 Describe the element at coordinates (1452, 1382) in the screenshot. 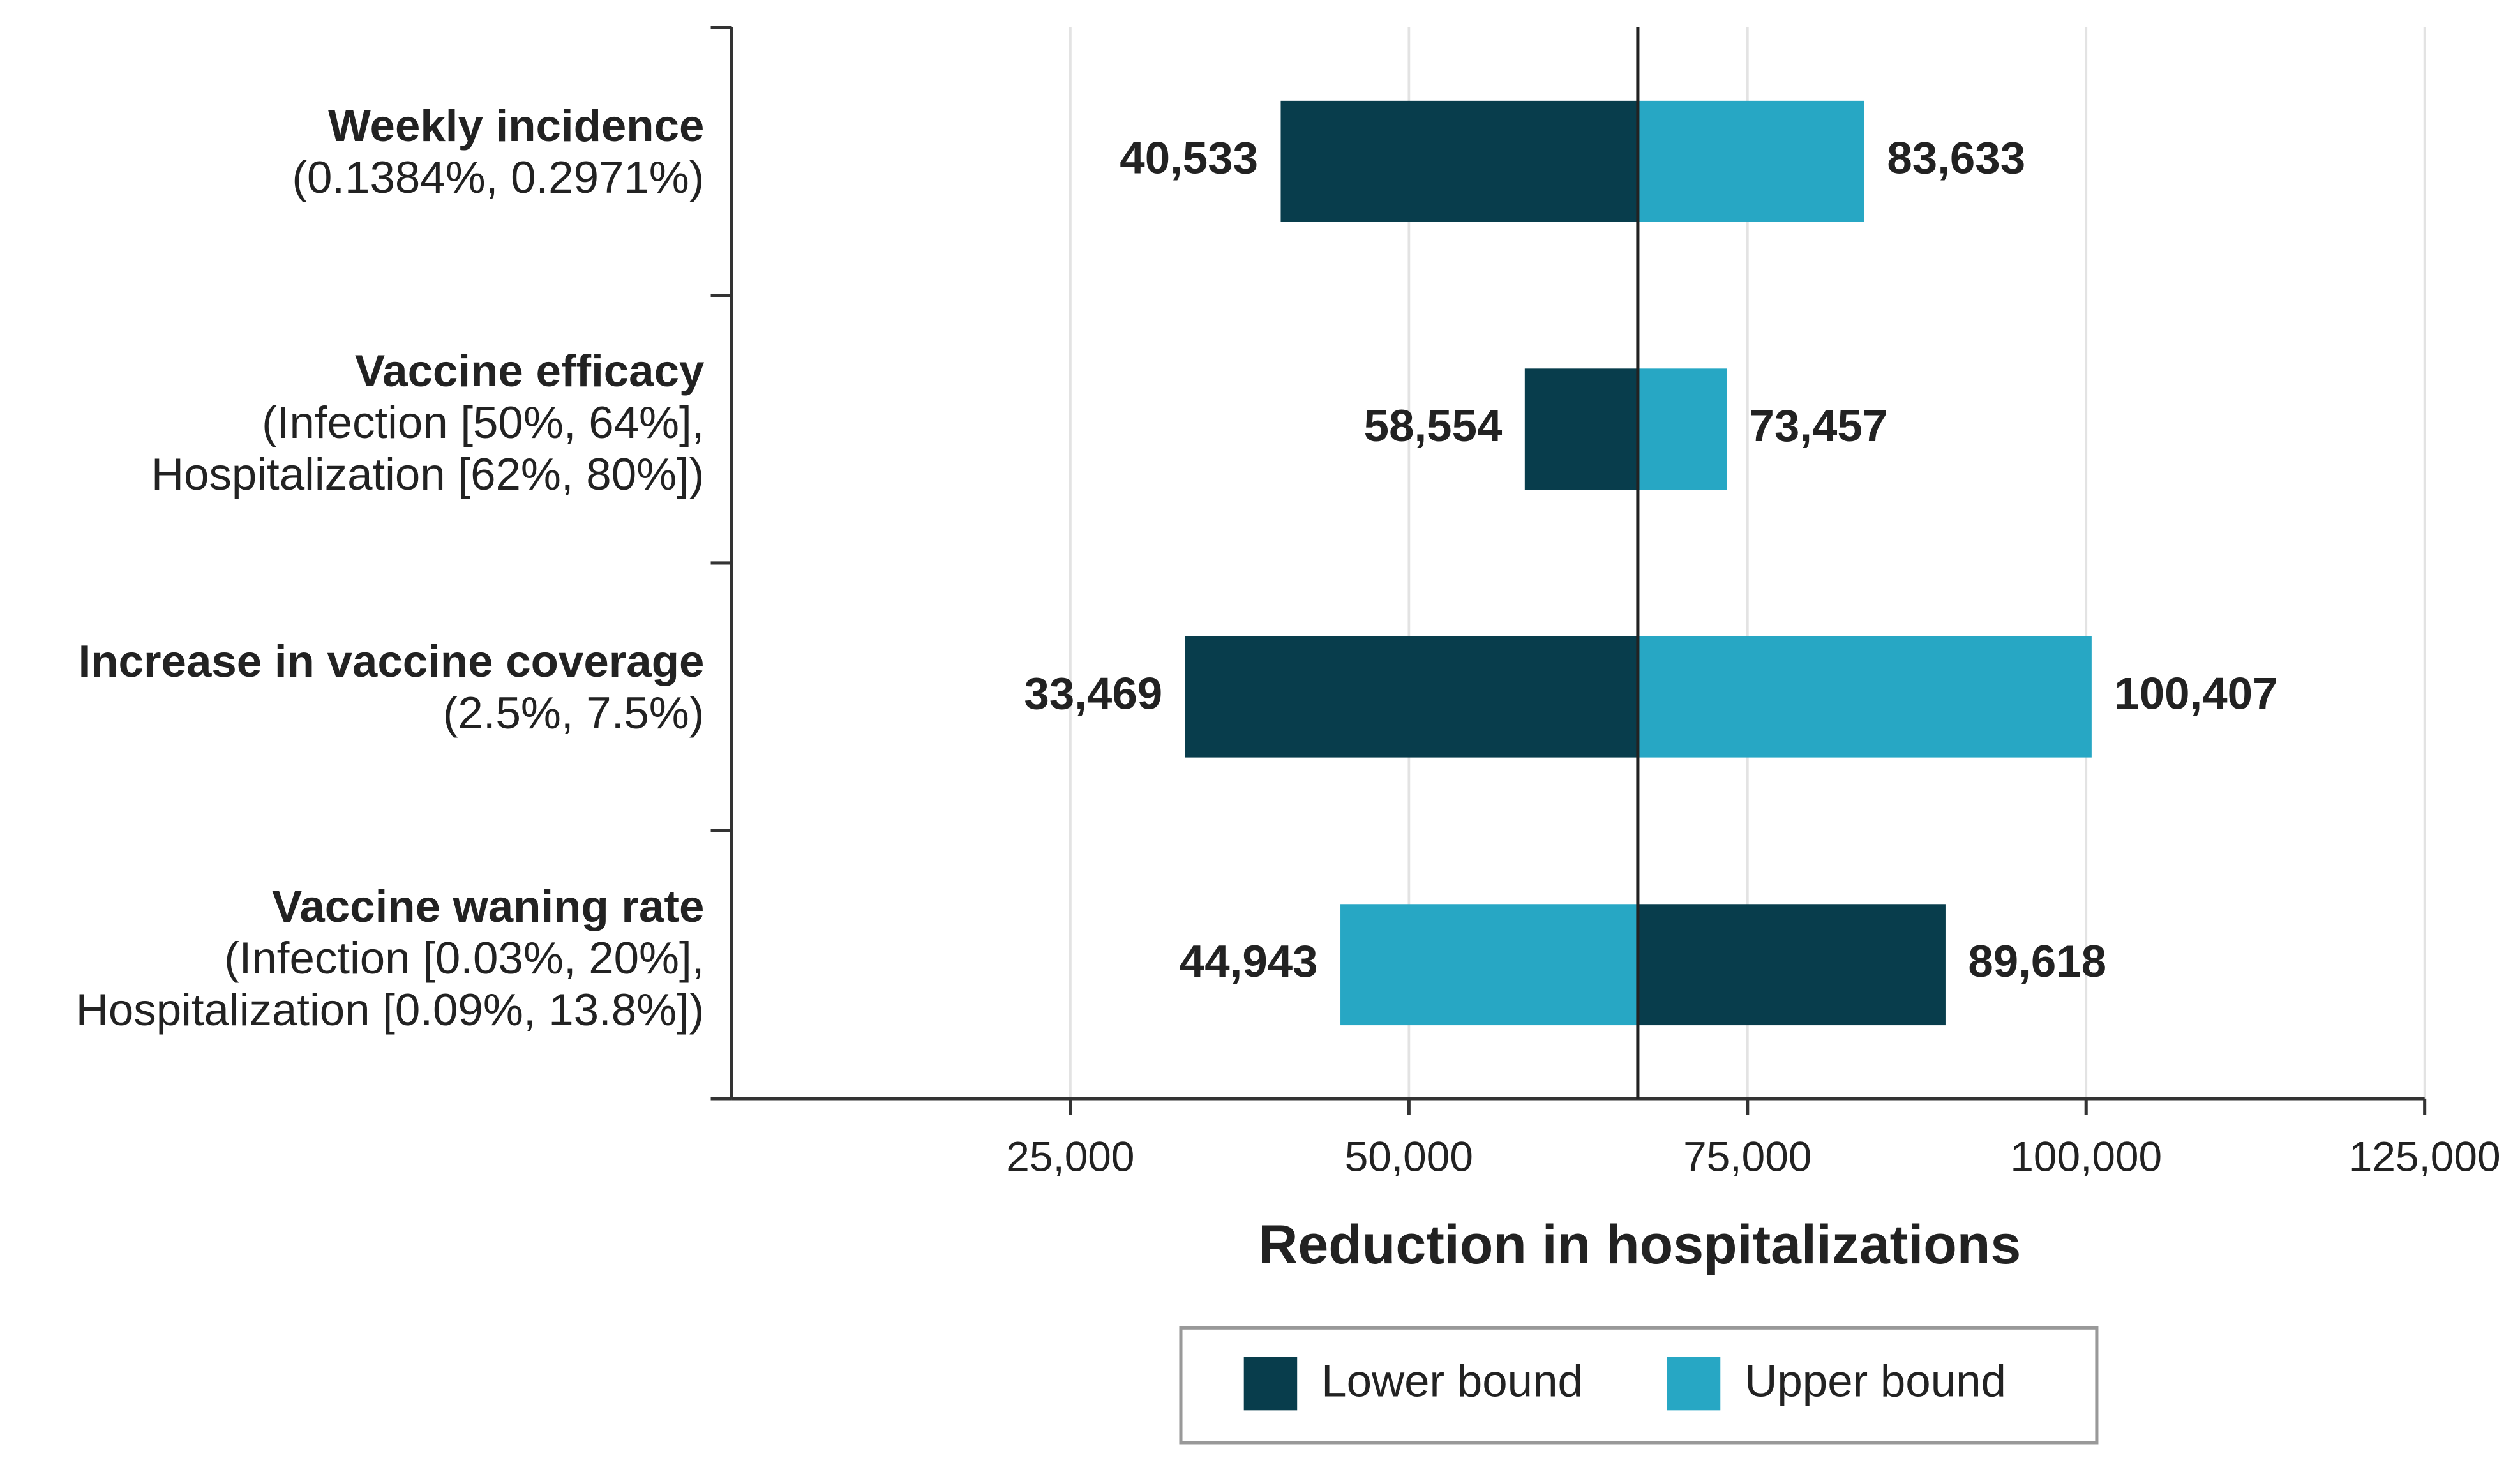

I see `legend-label: Lower bound` at that location.